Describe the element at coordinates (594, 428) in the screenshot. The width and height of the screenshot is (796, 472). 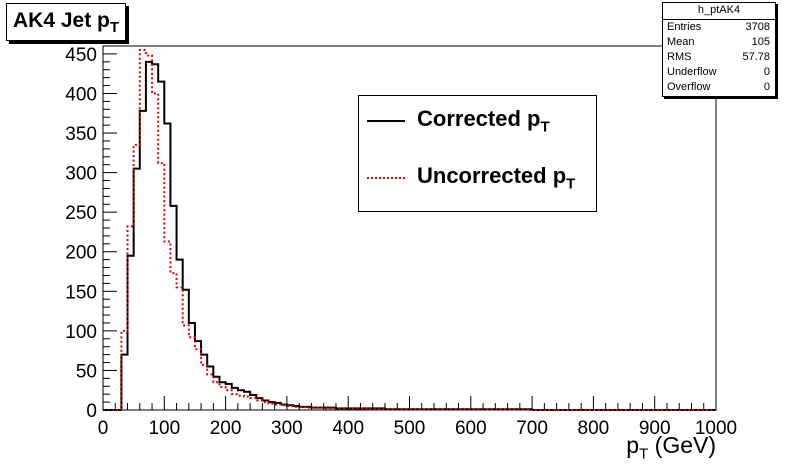
I see `x-tick-label: 800` at that location.